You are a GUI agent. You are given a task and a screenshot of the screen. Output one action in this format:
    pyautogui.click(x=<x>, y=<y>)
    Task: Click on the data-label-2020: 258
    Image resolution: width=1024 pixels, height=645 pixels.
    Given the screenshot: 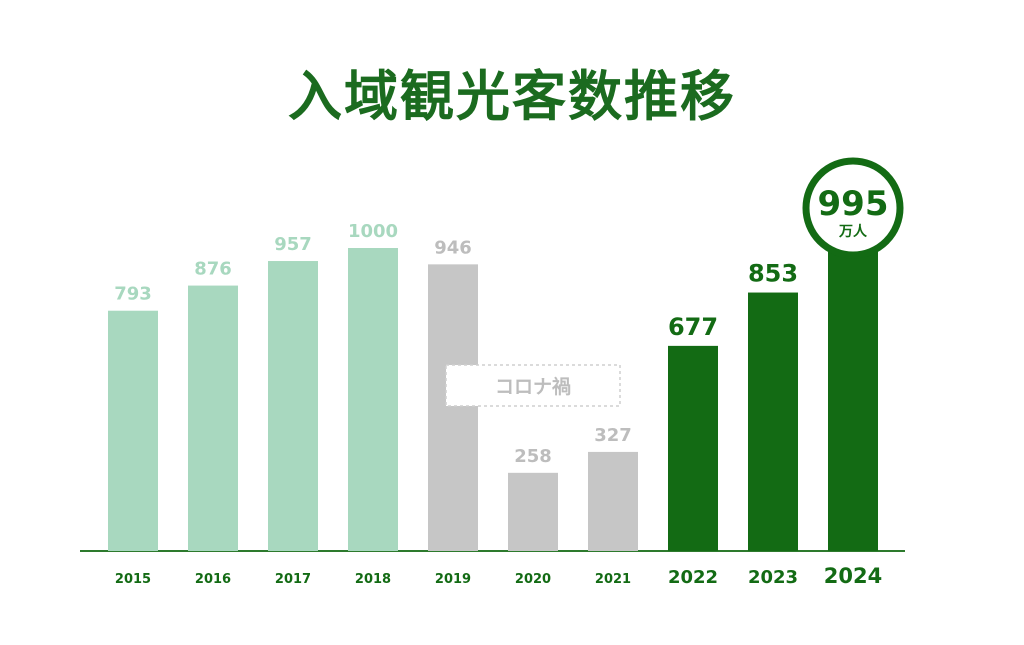 What is the action you would take?
    pyautogui.click(x=533, y=456)
    